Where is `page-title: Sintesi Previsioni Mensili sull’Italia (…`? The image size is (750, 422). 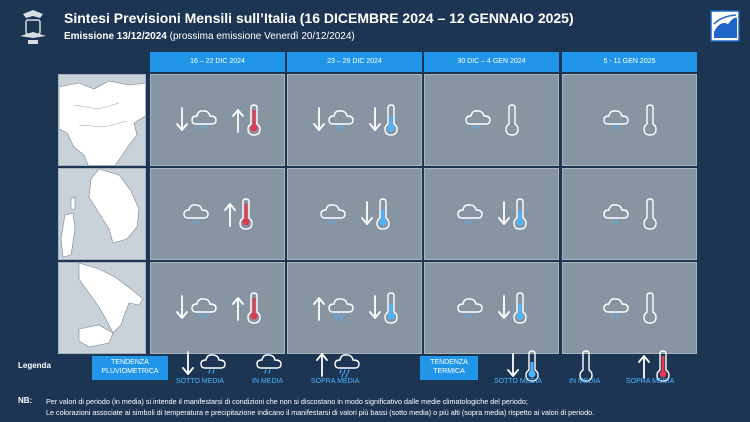
page-title: Sintesi Previsioni Mensili sull’Italia (… is located at coordinates (319, 18).